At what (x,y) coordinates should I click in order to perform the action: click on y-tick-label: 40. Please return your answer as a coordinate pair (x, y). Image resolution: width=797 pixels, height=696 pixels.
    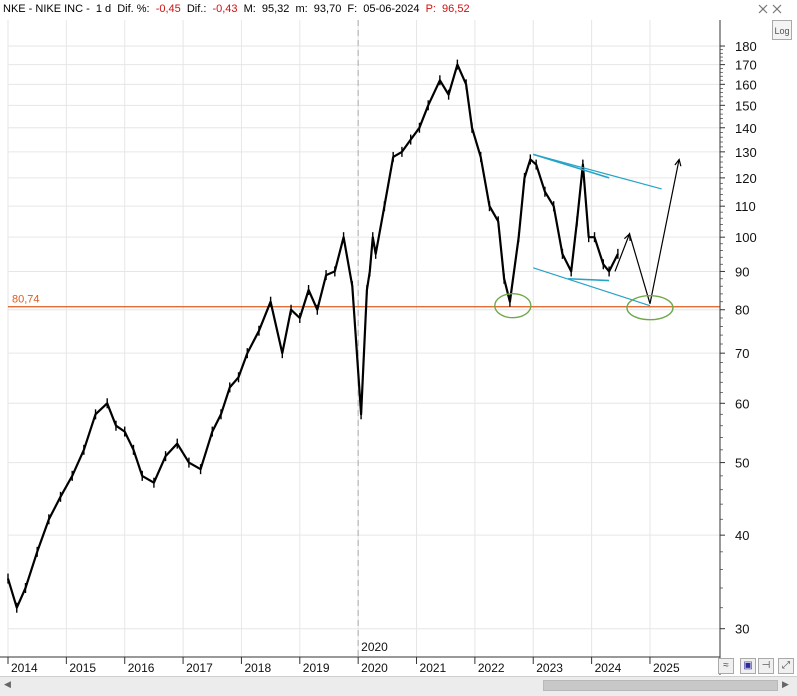
    Looking at the image, I should click on (742, 535).